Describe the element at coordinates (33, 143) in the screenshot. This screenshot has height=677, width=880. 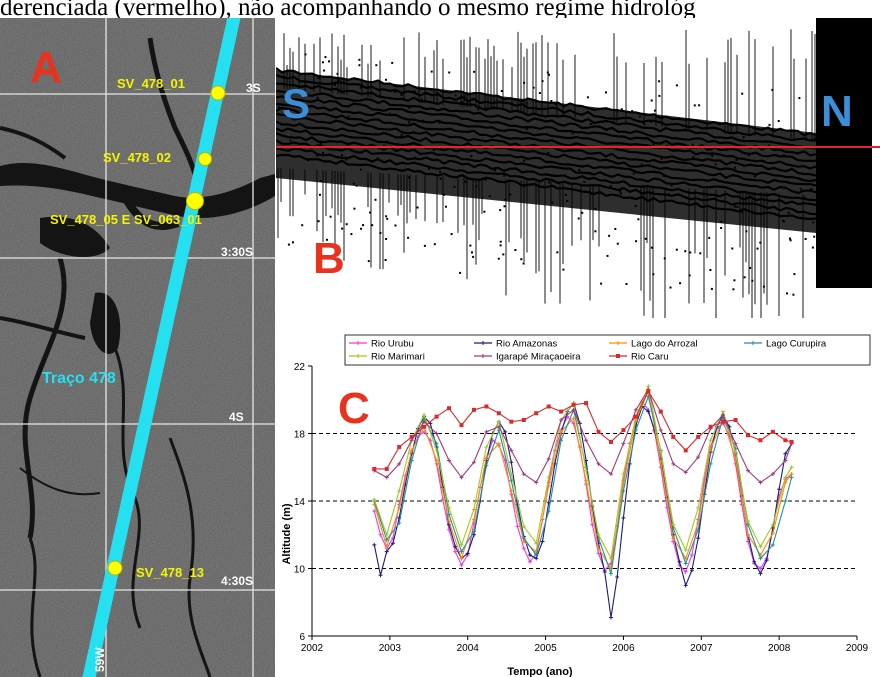
I see `west-inlet` at that location.